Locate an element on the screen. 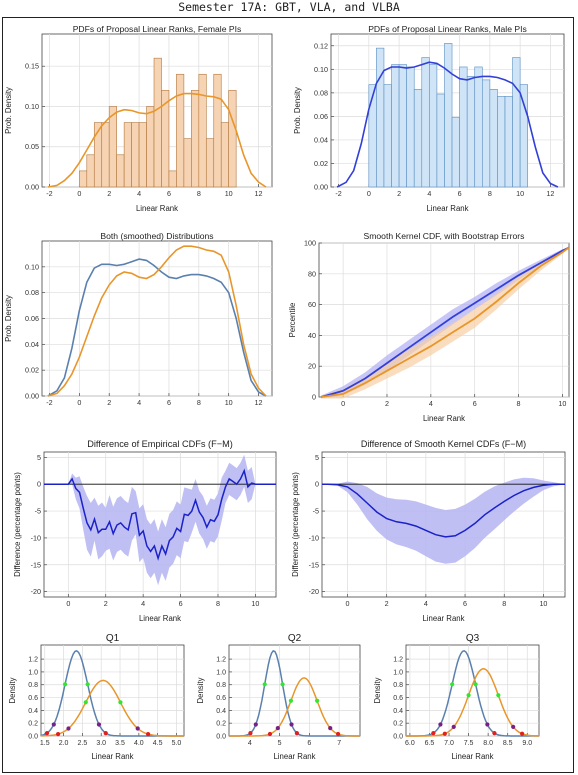  female-density-line is located at coordinates (112, 708).